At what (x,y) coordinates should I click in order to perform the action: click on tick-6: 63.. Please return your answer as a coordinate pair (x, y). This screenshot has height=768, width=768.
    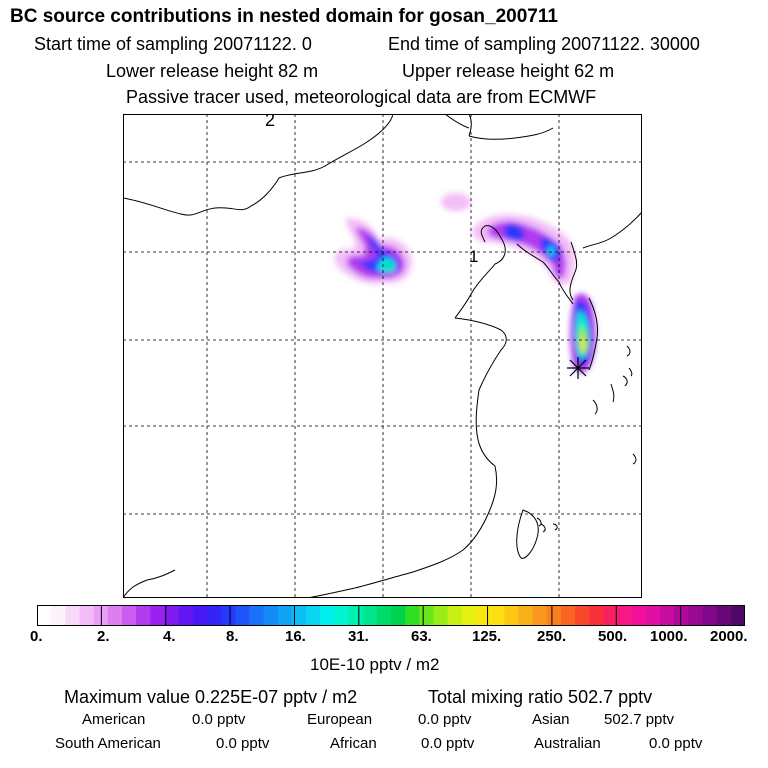
    Looking at the image, I should click on (421, 636).